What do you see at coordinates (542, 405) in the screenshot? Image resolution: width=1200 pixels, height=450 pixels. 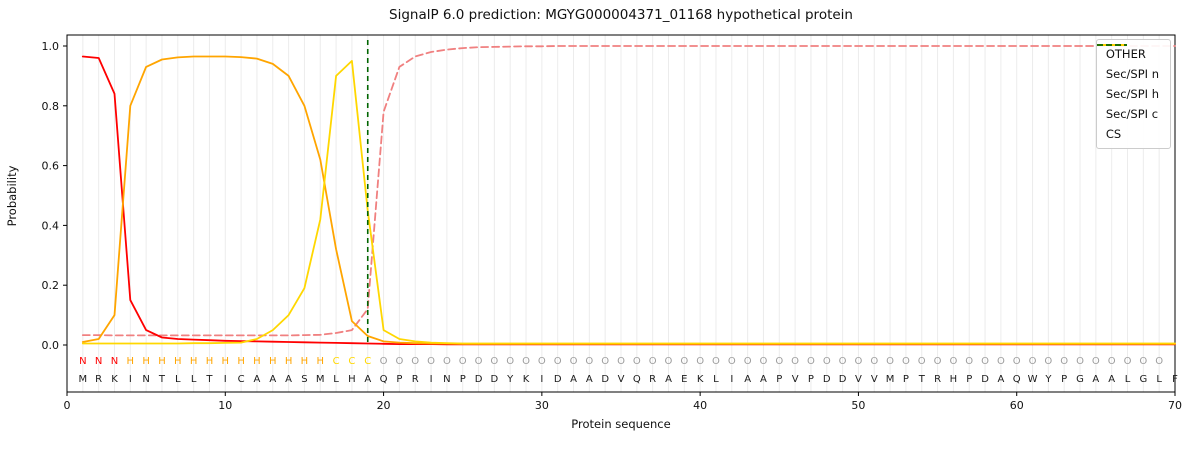 I see `x-tick-label: 30` at bounding box center [542, 405].